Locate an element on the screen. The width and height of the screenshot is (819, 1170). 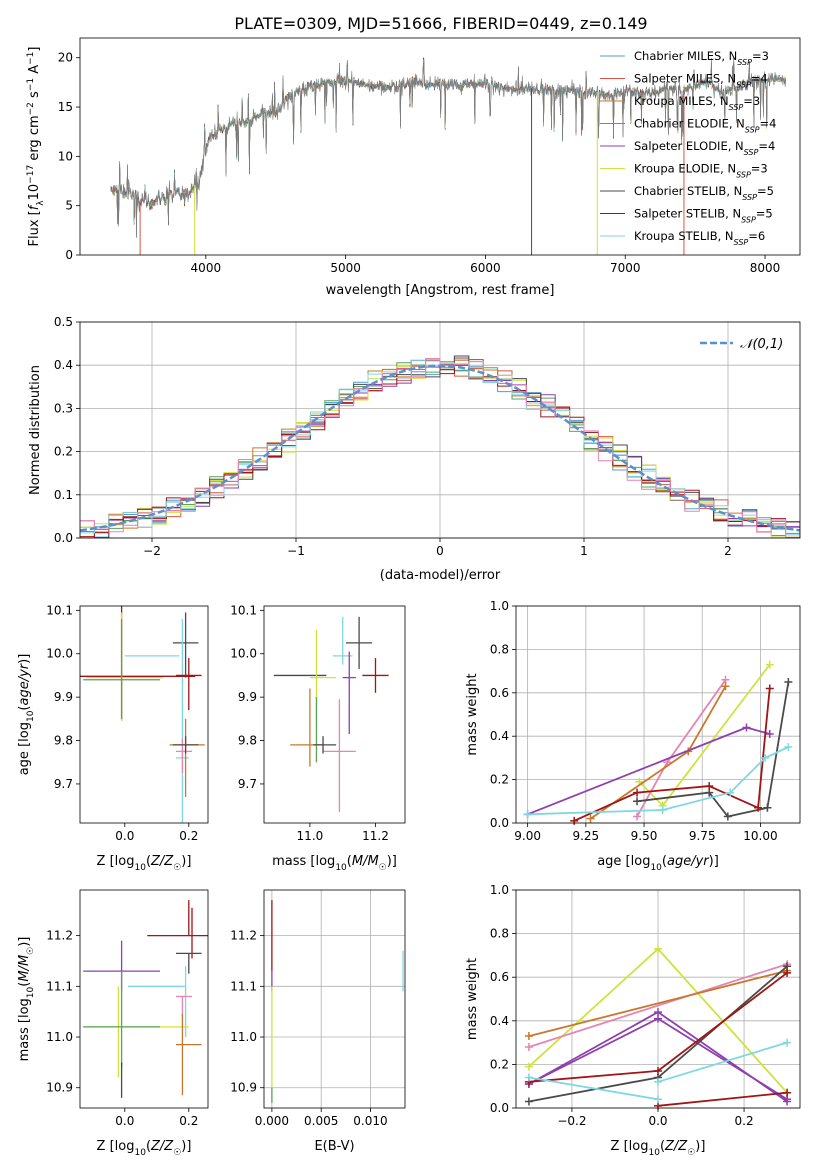
legend-text: Salpeter STELIB, N is located at coordinates (687, 214).